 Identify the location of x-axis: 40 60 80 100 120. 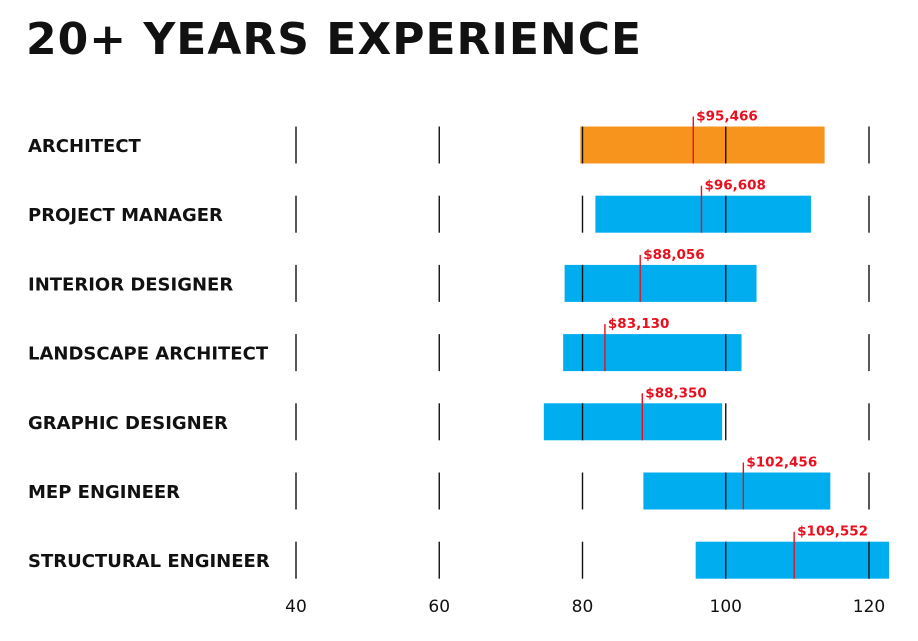
(585, 607).